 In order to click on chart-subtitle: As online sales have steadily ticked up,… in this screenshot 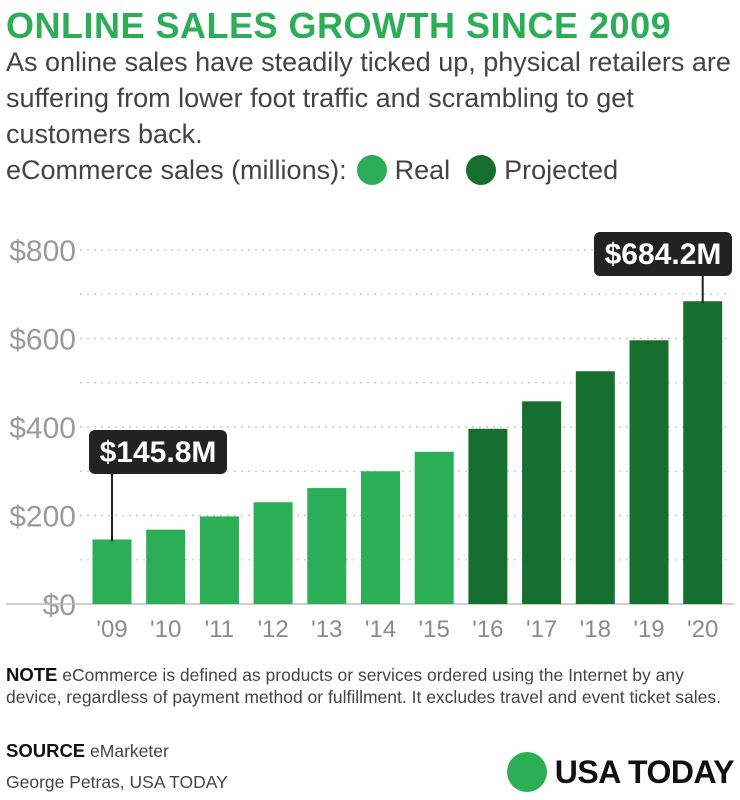, I will do `click(368, 98)`.